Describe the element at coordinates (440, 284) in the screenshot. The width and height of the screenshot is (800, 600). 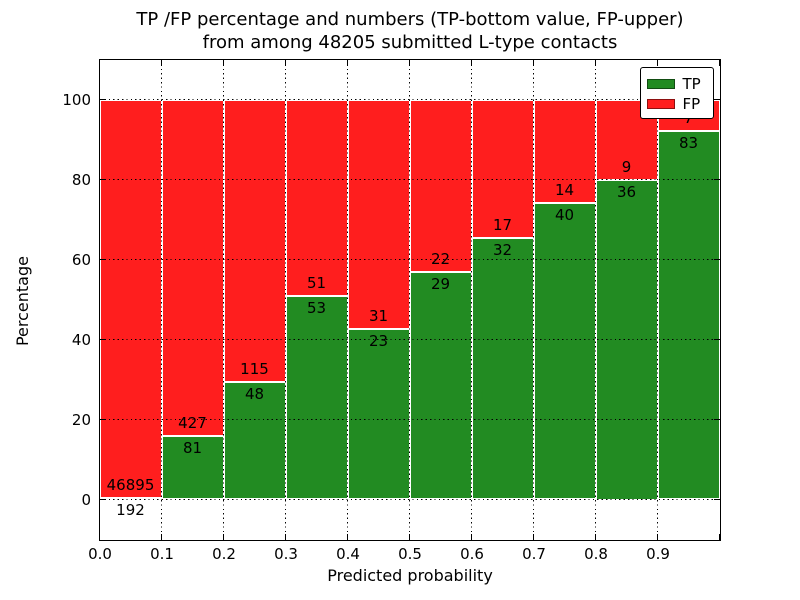
I see `tp-count-label: 29` at that location.